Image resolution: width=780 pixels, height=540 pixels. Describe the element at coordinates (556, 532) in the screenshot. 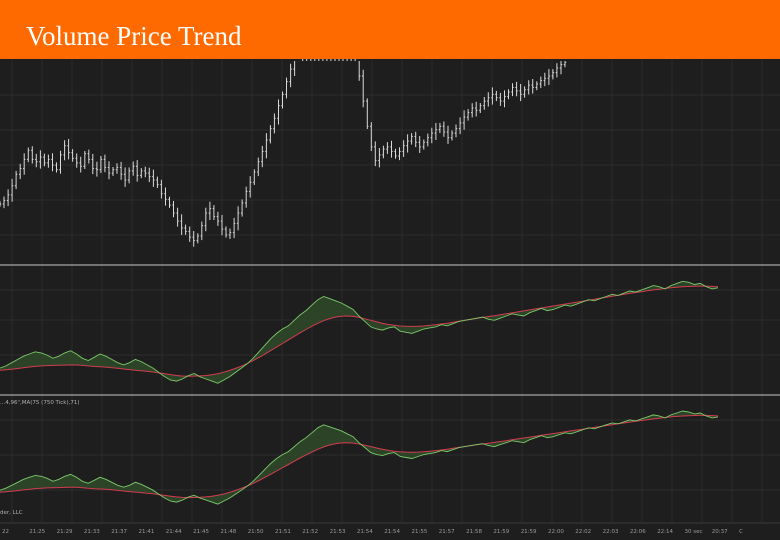

I see `x-tick-label: 22:00` at that location.